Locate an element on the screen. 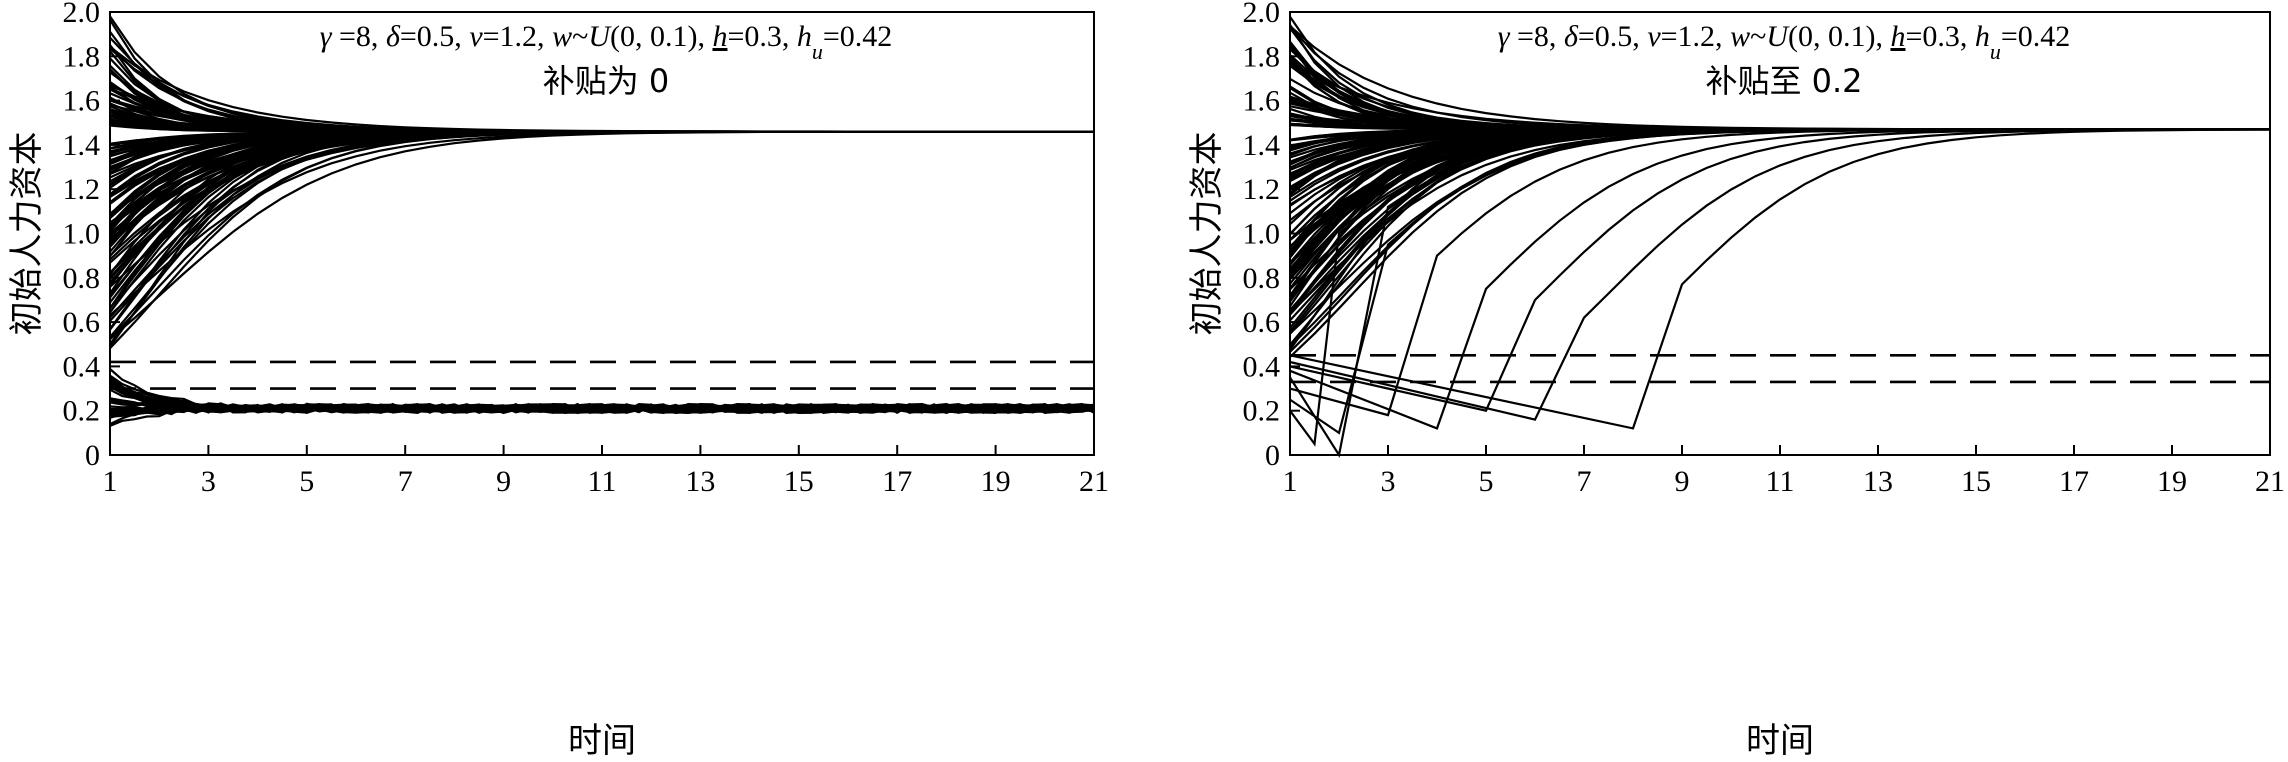 The image size is (2288, 762). trajectory-low-trap is located at coordinates (602, 408).